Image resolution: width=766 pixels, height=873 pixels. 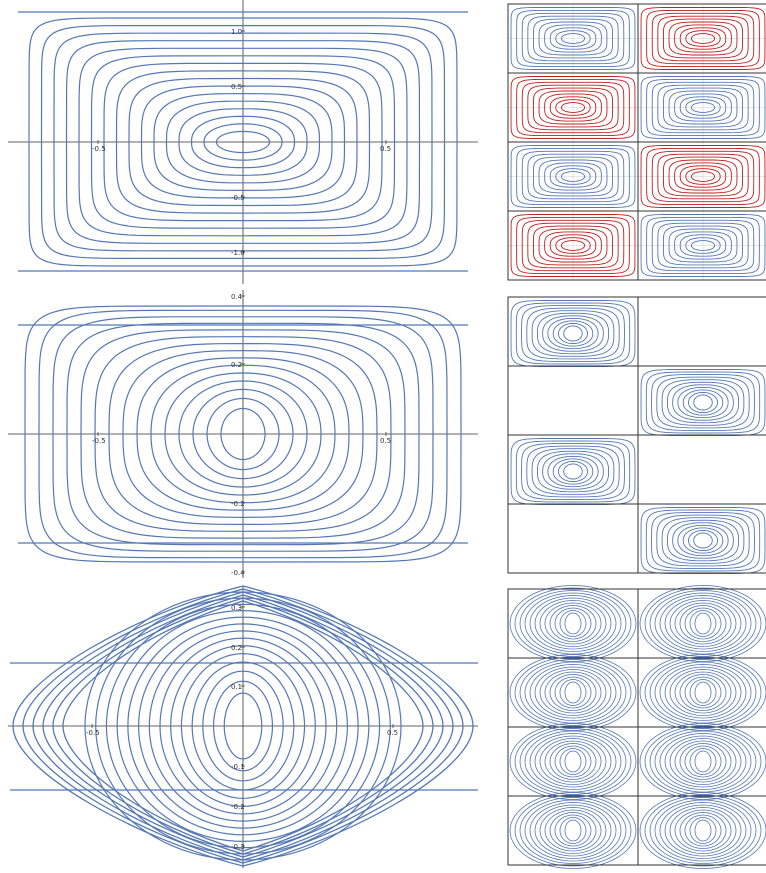 I want to click on y-tick-label: -1.0, so click(x=238, y=253).